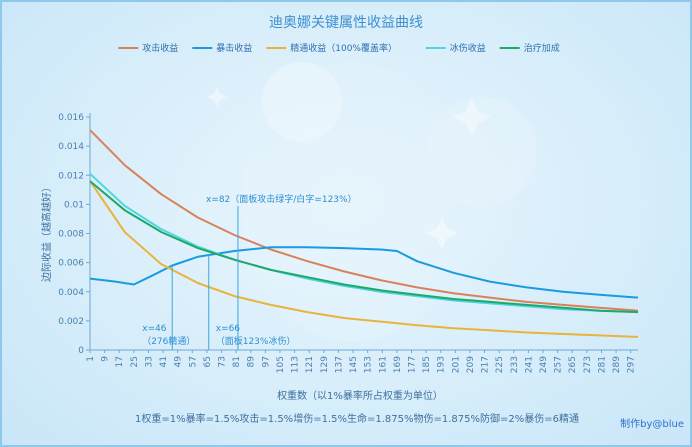 The height and width of the screenshot is (447, 692). What do you see at coordinates (160, 48) in the screenshot?
I see `legend-label: 攻击收益` at bounding box center [160, 48].